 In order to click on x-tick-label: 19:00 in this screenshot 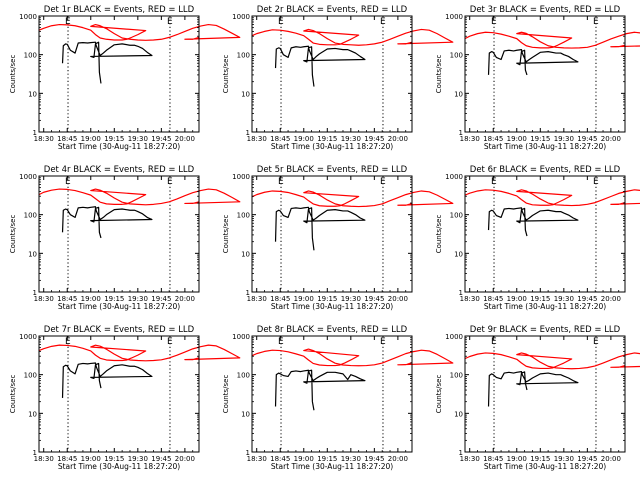, I will do `click(517, 299)`.